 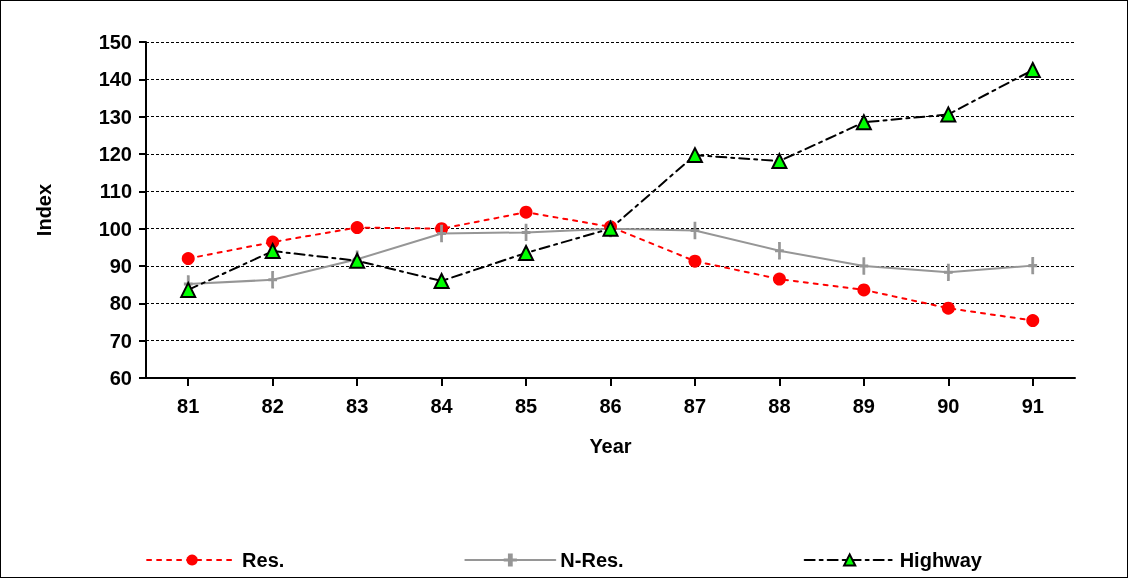 What do you see at coordinates (1032, 406) in the screenshot?
I see `x-tick-label: 91` at bounding box center [1032, 406].